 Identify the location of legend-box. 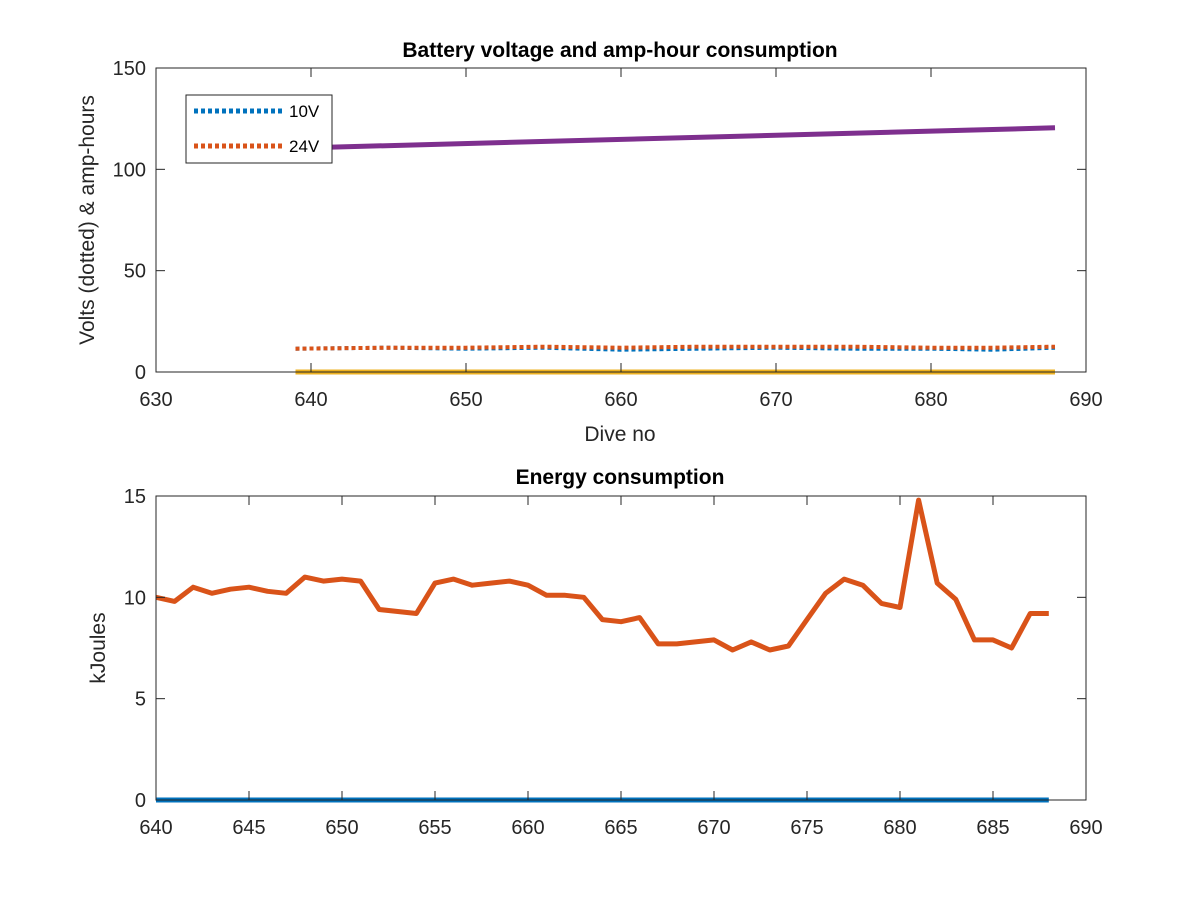
(259, 129).